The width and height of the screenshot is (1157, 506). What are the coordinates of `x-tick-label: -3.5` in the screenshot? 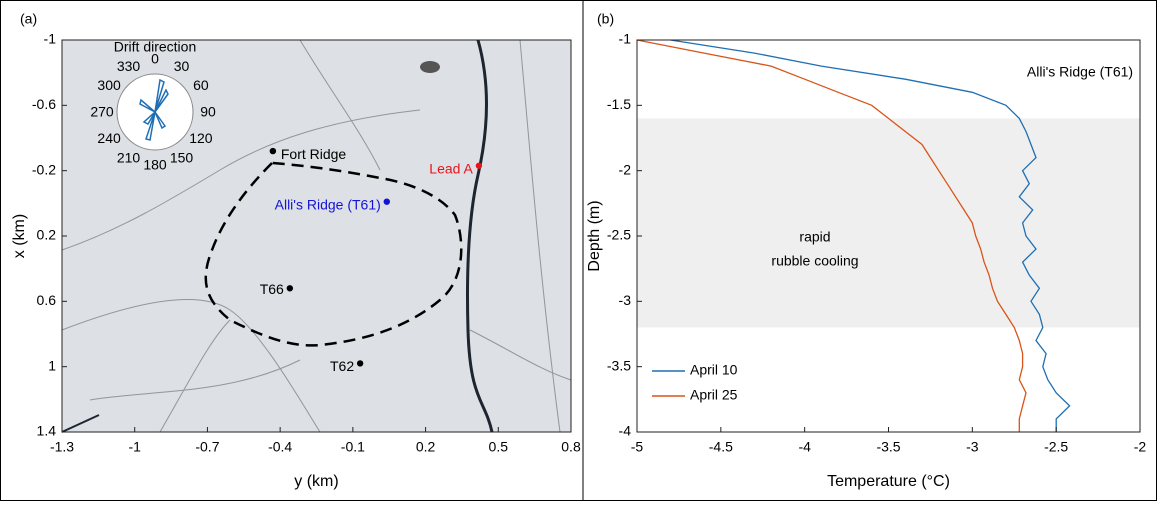 It's located at (888, 447).